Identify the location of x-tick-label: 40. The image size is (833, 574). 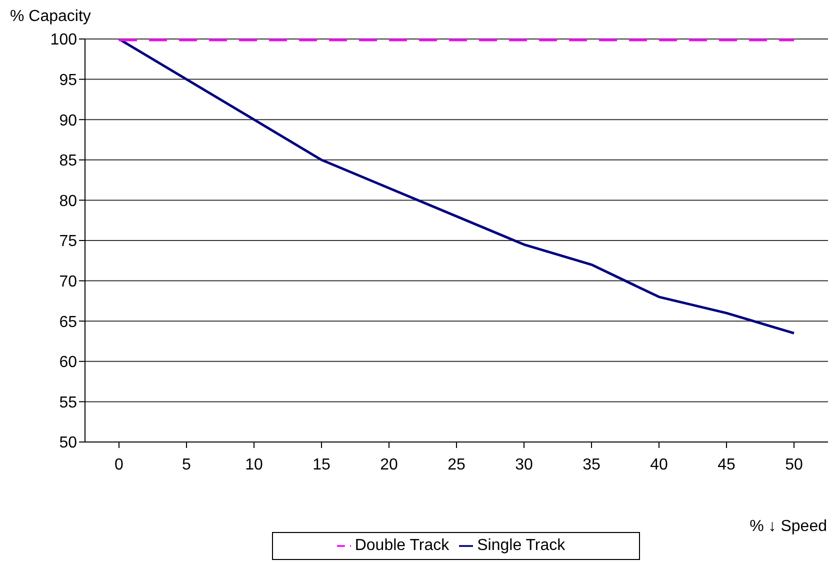
(659, 465).